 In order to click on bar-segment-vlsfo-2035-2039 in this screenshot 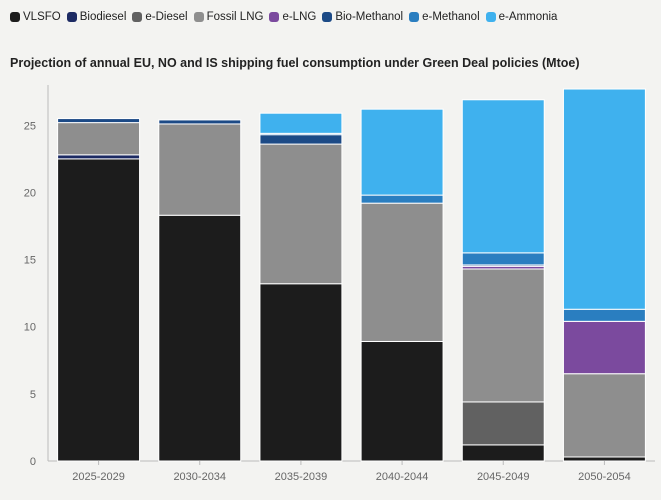, I will do `click(301, 372)`.